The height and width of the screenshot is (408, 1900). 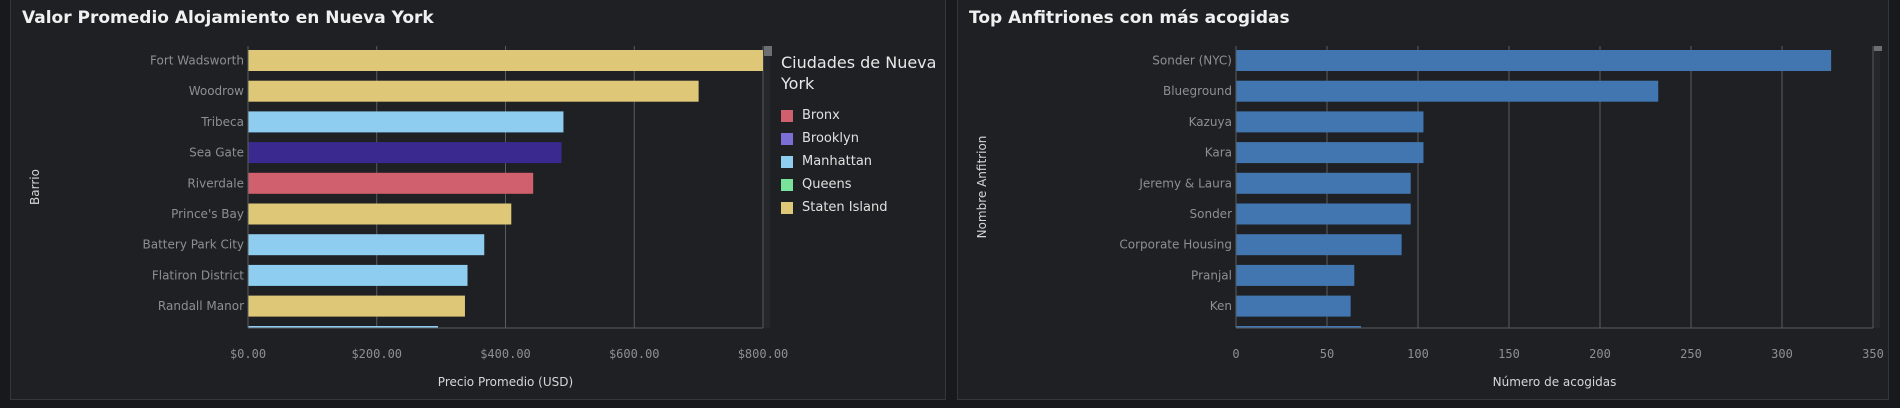 What do you see at coordinates (505, 354) in the screenshot?
I see `x-tick-label: $400.00` at bounding box center [505, 354].